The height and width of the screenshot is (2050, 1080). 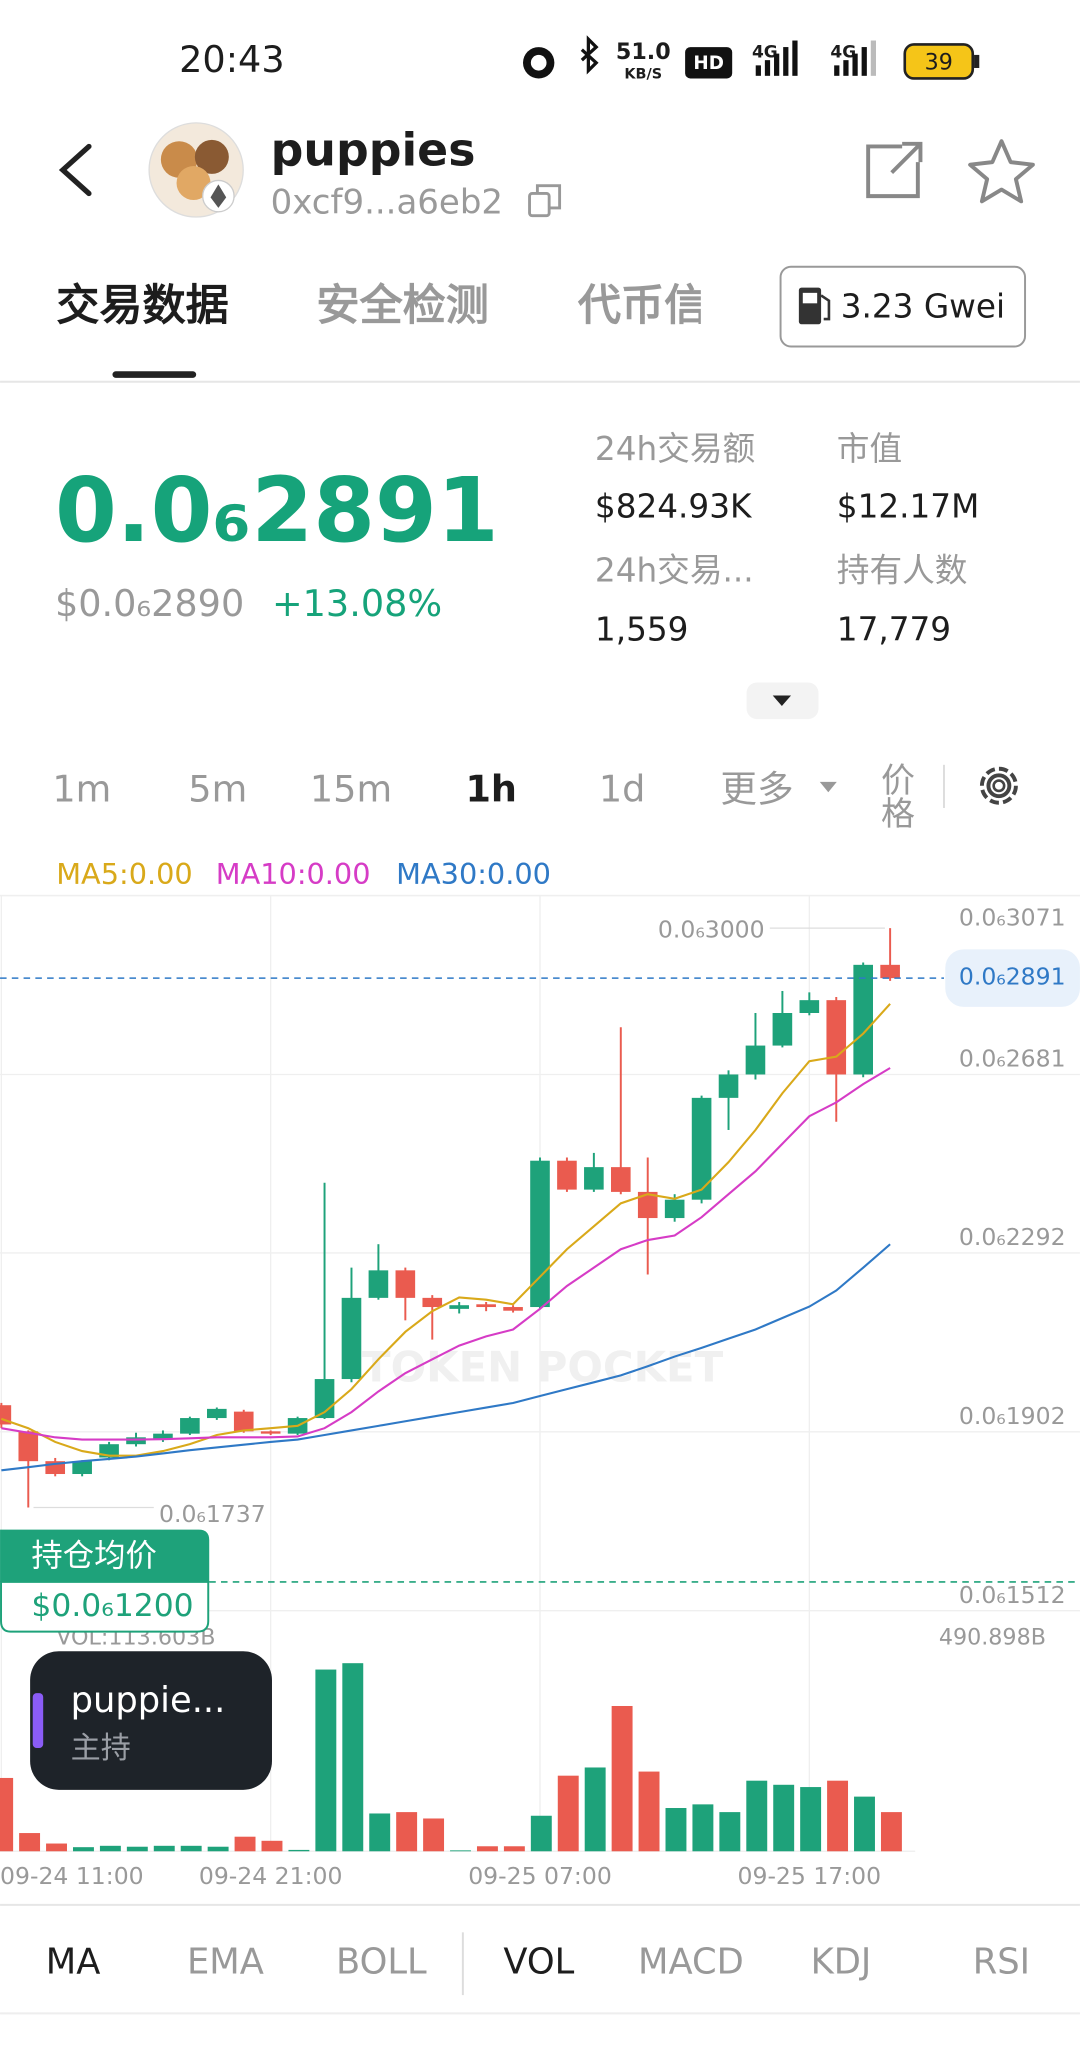 I want to click on tab: 安全检测, so click(x=402, y=306).